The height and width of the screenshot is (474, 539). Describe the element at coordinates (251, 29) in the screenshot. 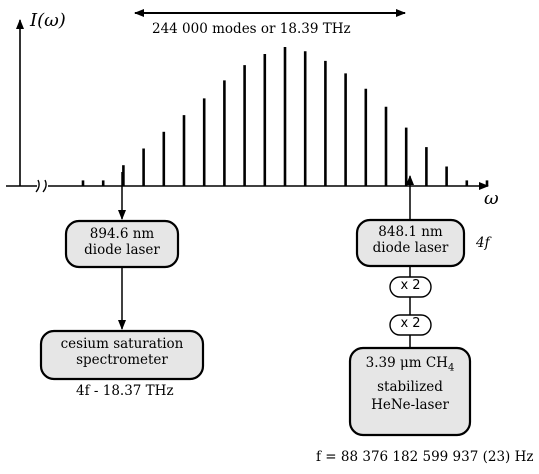

I see `span-label: 244 000 modes or 18.39 THz` at that location.